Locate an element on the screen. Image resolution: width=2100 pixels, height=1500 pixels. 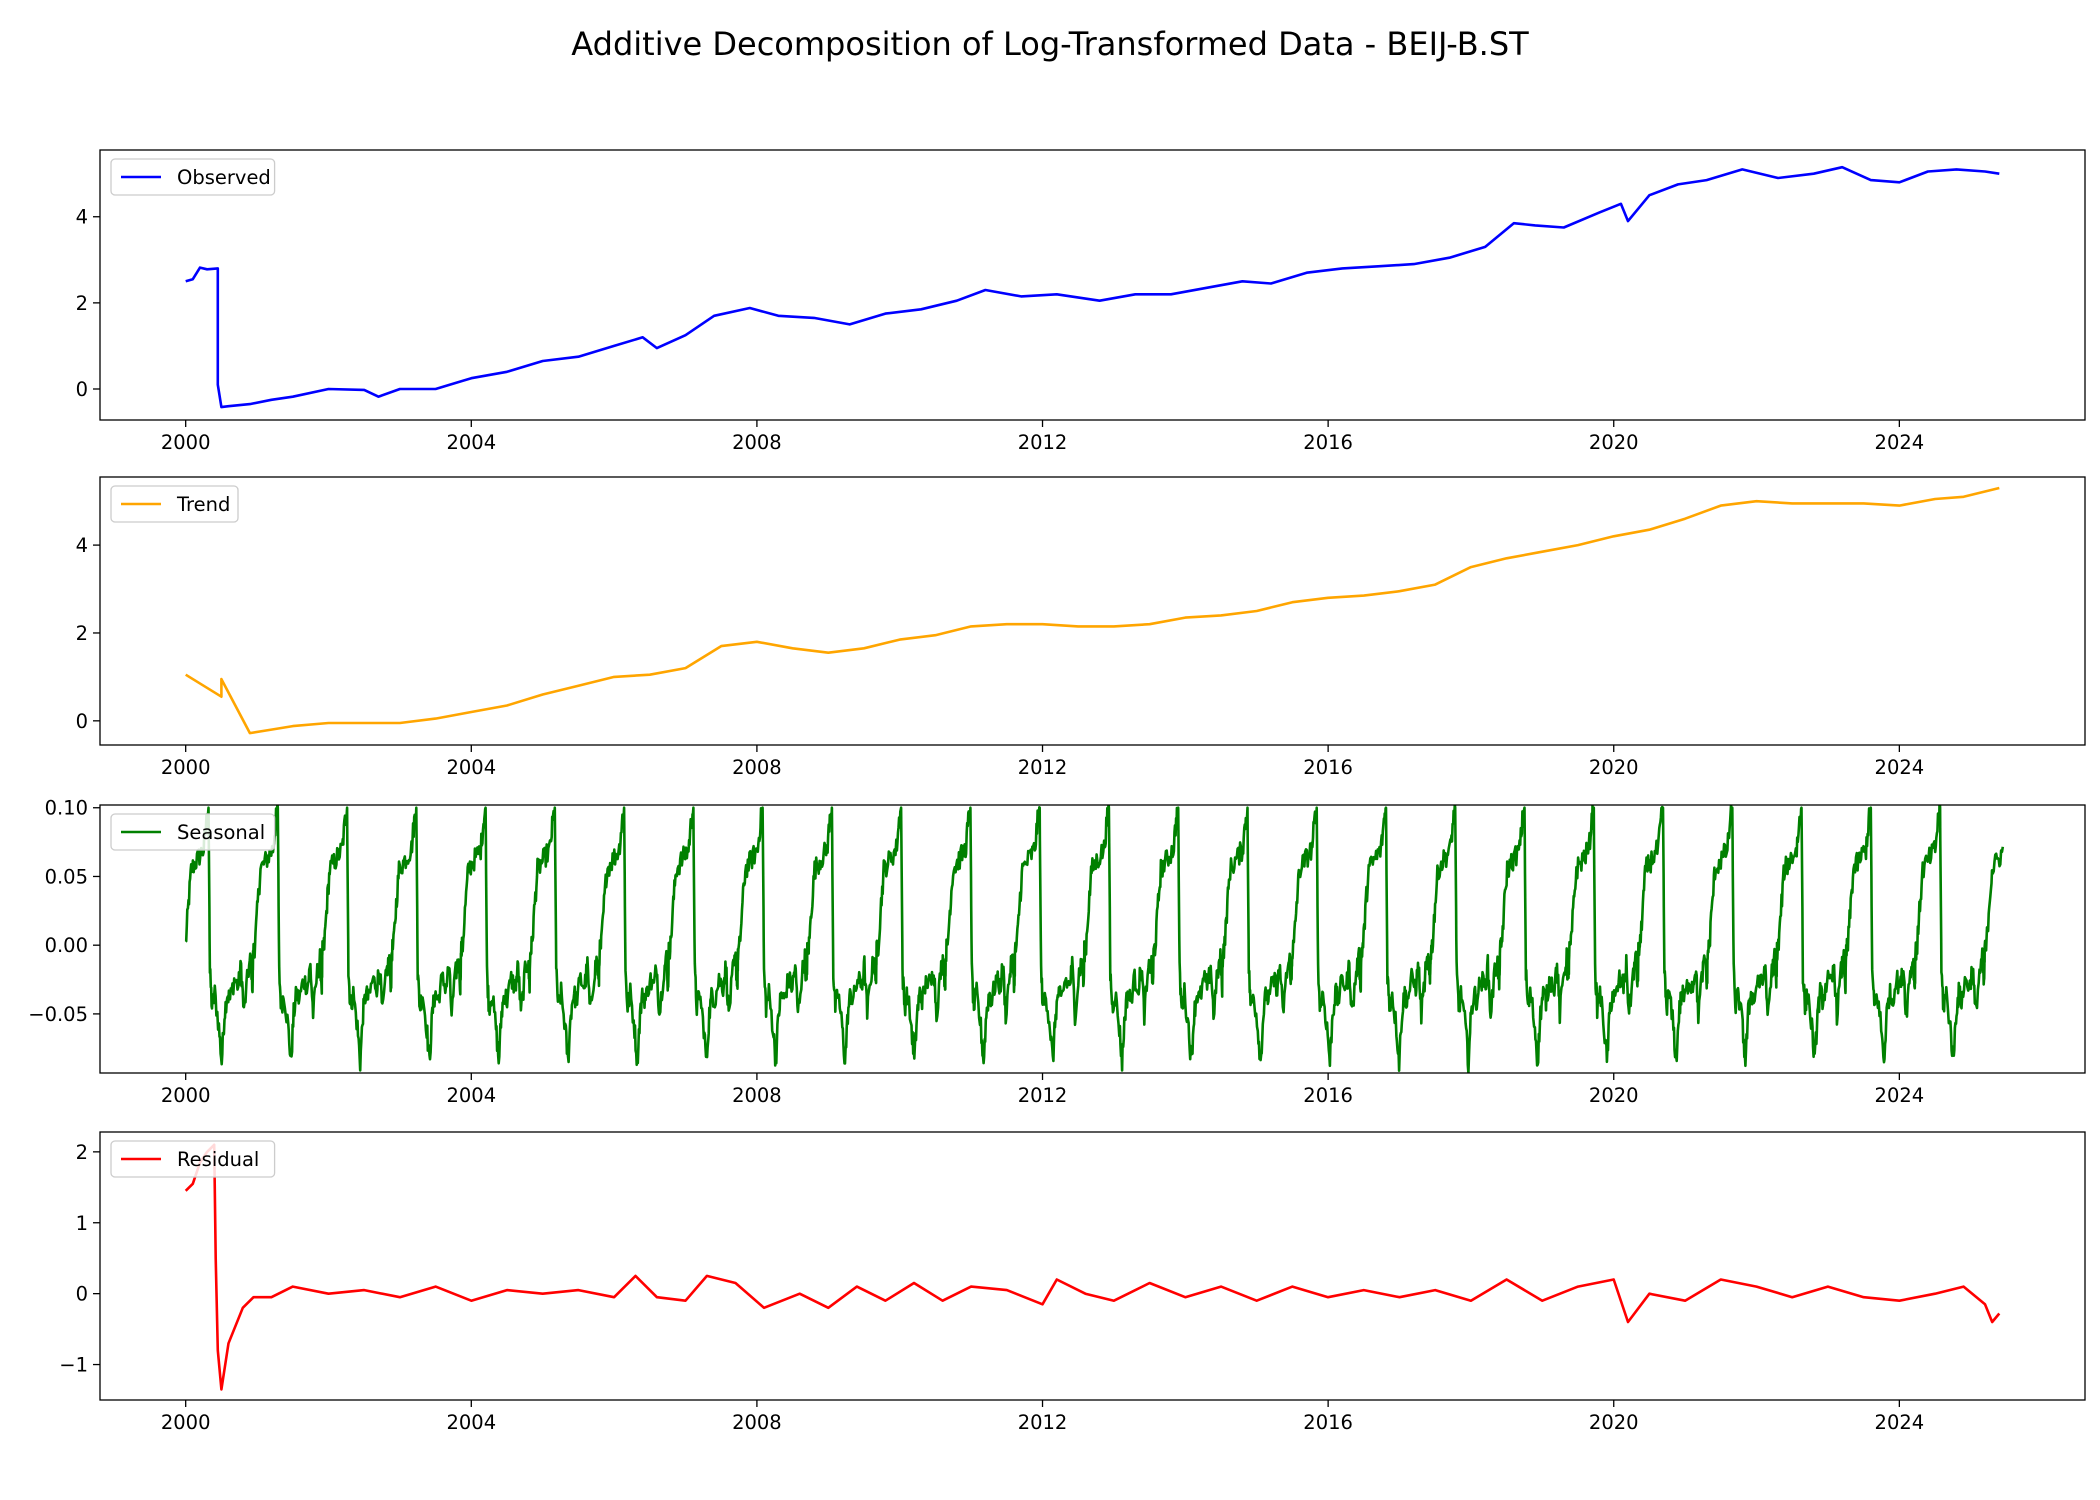
trend-series-line is located at coordinates (1092, 610).